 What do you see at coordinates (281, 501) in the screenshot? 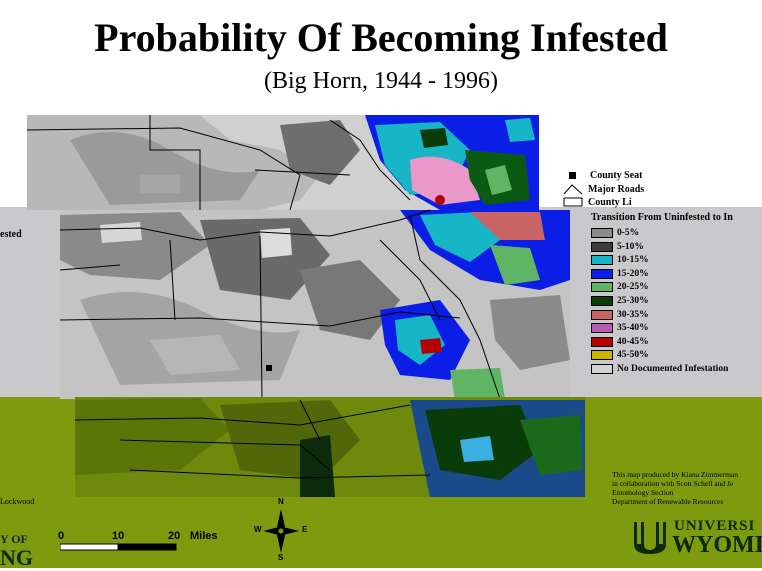
I see `compass-n: N` at bounding box center [281, 501].